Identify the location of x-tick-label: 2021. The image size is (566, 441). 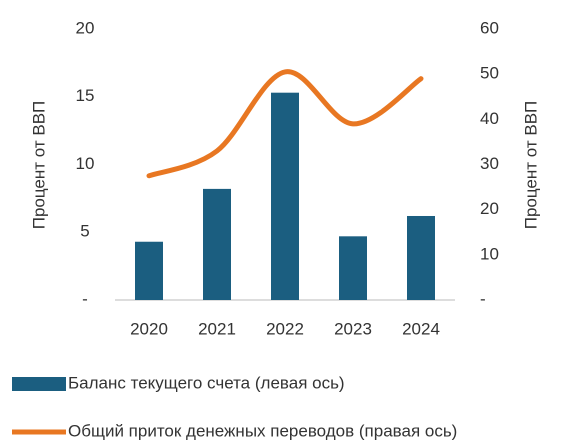
(217, 328).